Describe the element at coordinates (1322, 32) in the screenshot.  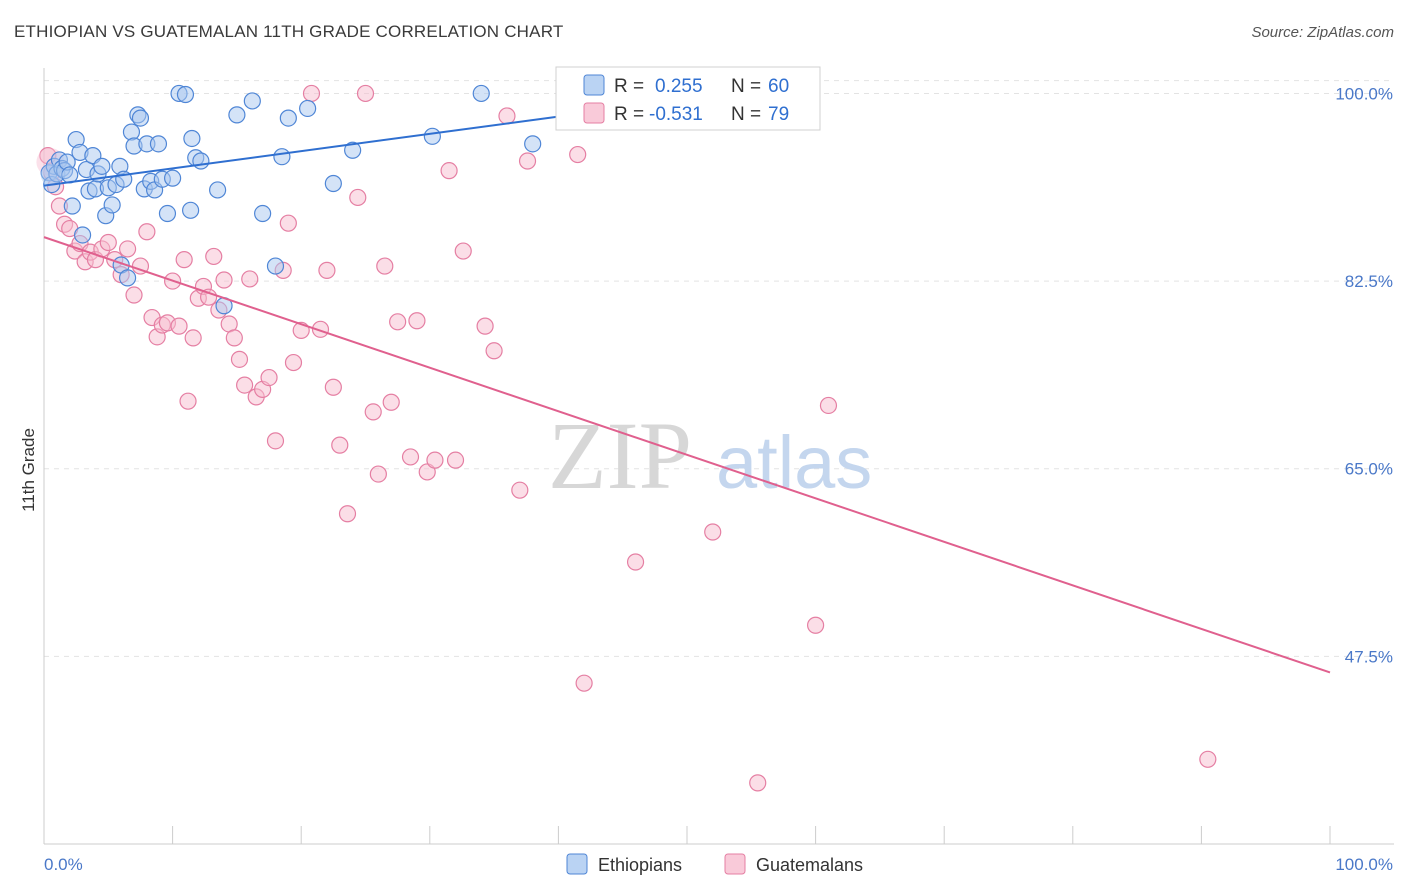
I see `source-label: Source: ZipAtlas.com` at that location.